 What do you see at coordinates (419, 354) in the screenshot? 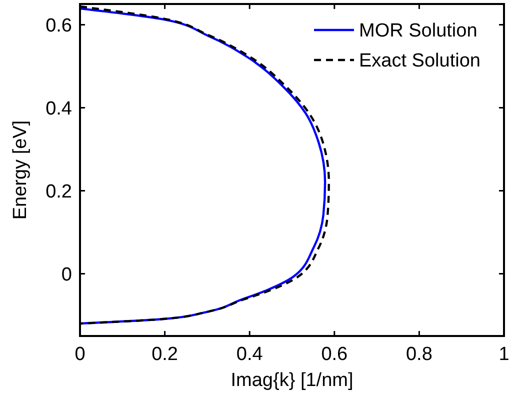
I see `x-tick-label: 0.8` at bounding box center [419, 354].